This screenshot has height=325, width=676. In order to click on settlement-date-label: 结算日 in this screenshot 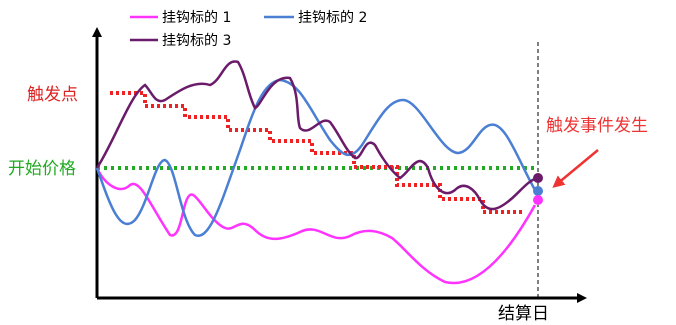, I will do `click(523, 314)`.